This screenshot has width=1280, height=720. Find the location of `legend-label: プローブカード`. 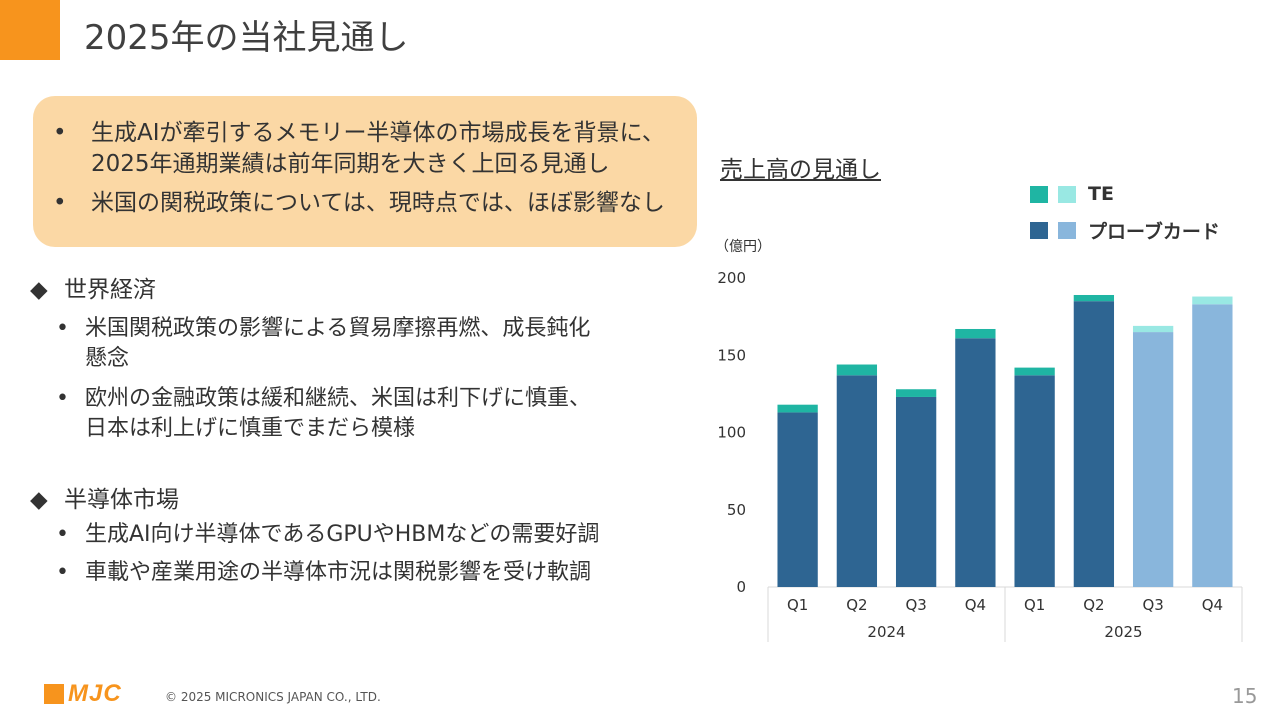

legend-label: プローブカード is located at coordinates (1154, 231).